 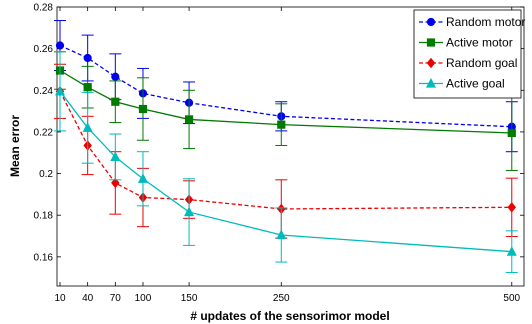 What do you see at coordinates (44, 8) in the screenshot?
I see `y-tick-label: 0.28` at bounding box center [44, 8].